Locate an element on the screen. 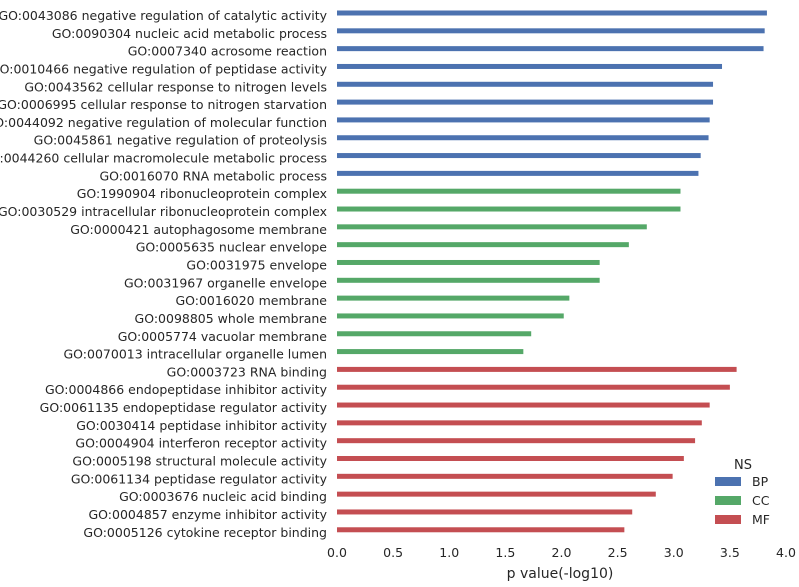  category-label: GO:0005635 nuclear envelope is located at coordinates (232, 247).